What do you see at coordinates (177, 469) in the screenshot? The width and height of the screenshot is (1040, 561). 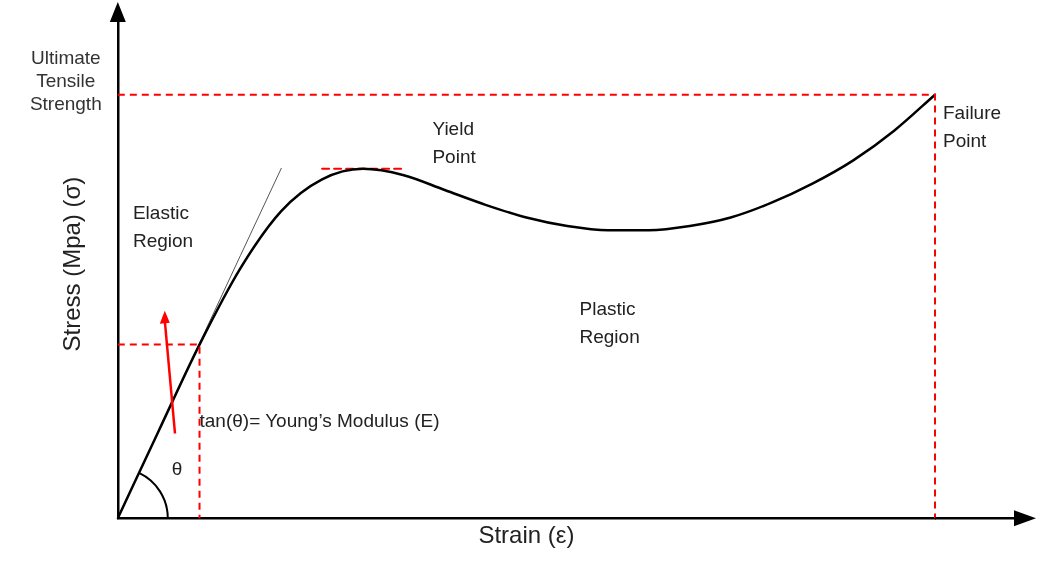 I see `annotation: θ` at bounding box center [177, 469].